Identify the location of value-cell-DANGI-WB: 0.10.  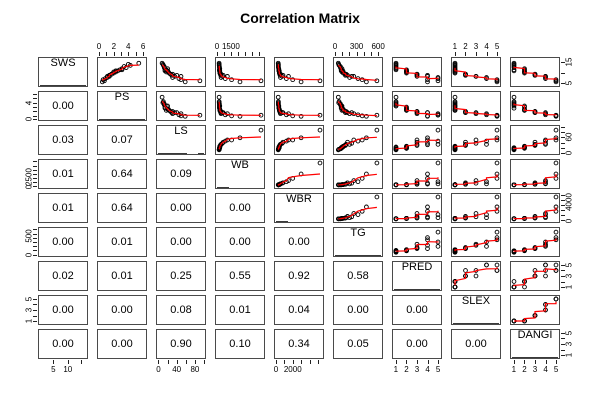
(240, 344).